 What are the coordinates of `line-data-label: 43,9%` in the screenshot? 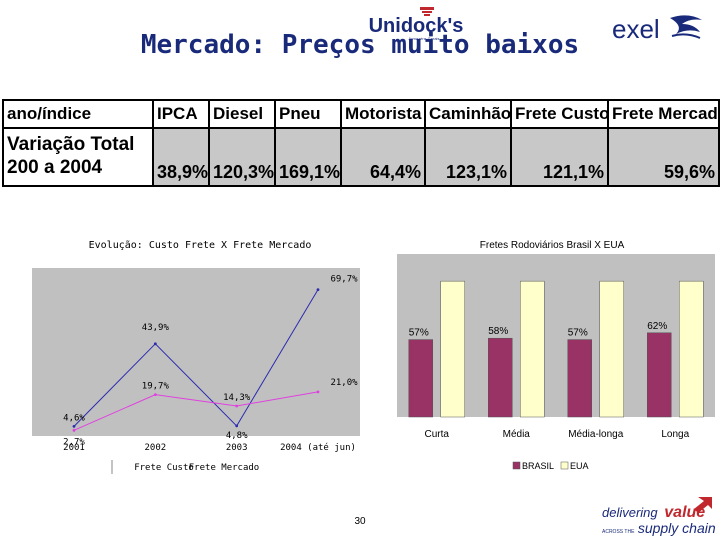 It's located at (156, 328).